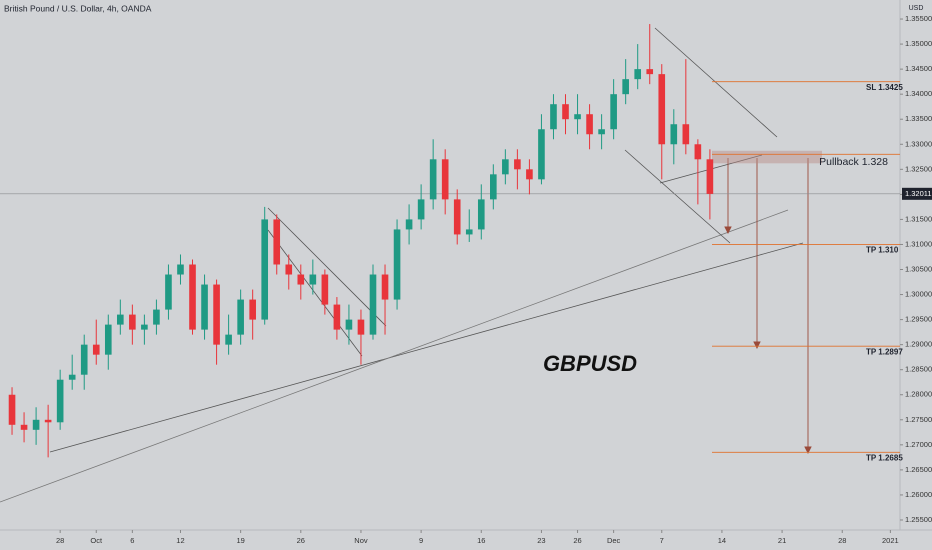 The width and height of the screenshot is (932, 550). What do you see at coordinates (918, 218) in the screenshot?
I see `y-tick-label: 1.31500` at bounding box center [918, 218].